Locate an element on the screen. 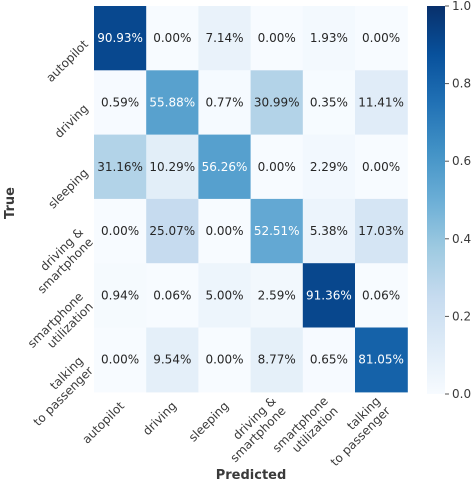 The image size is (474, 486). heatmap-cell-label: 52.51% is located at coordinates (277, 231).